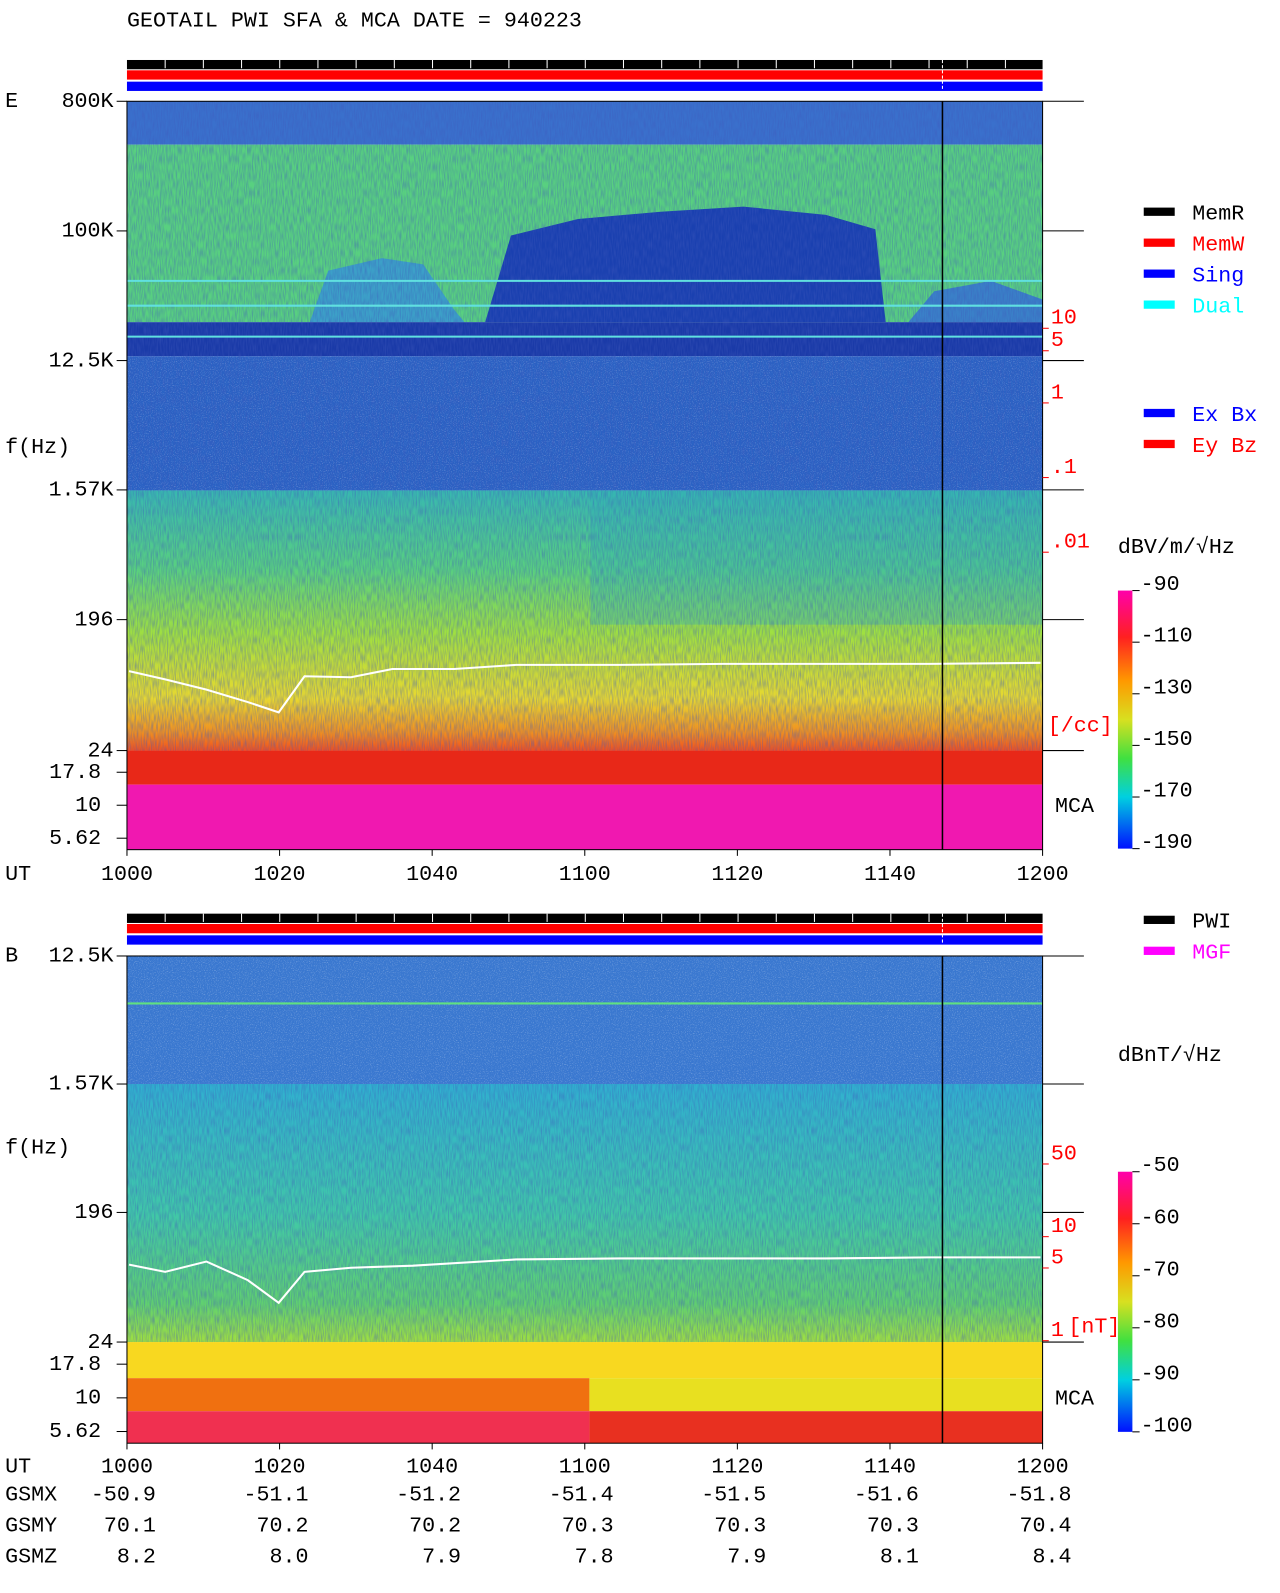  I want to click on y2-tick-label: .1, so click(1064, 467).